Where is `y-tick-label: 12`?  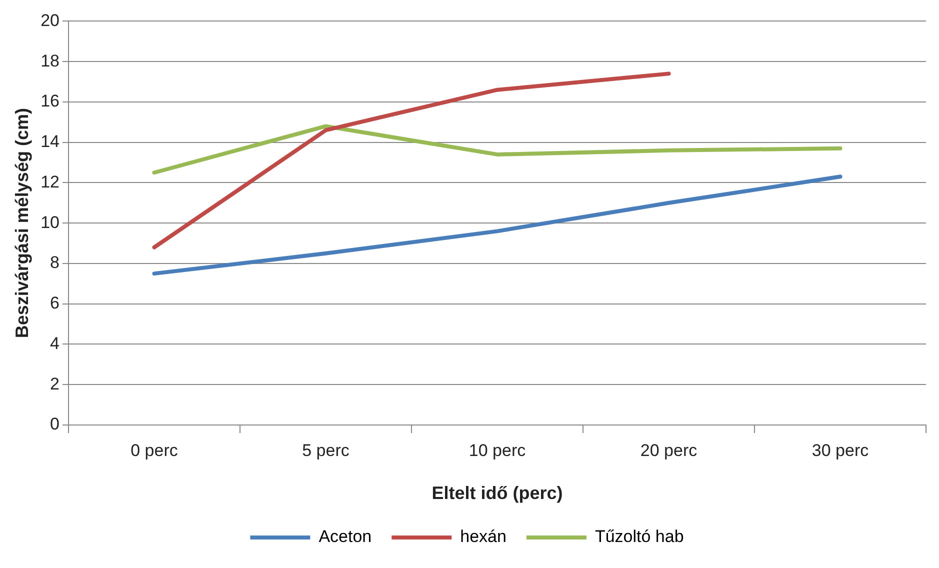
y-tick-label: 12 is located at coordinates (50, 182).